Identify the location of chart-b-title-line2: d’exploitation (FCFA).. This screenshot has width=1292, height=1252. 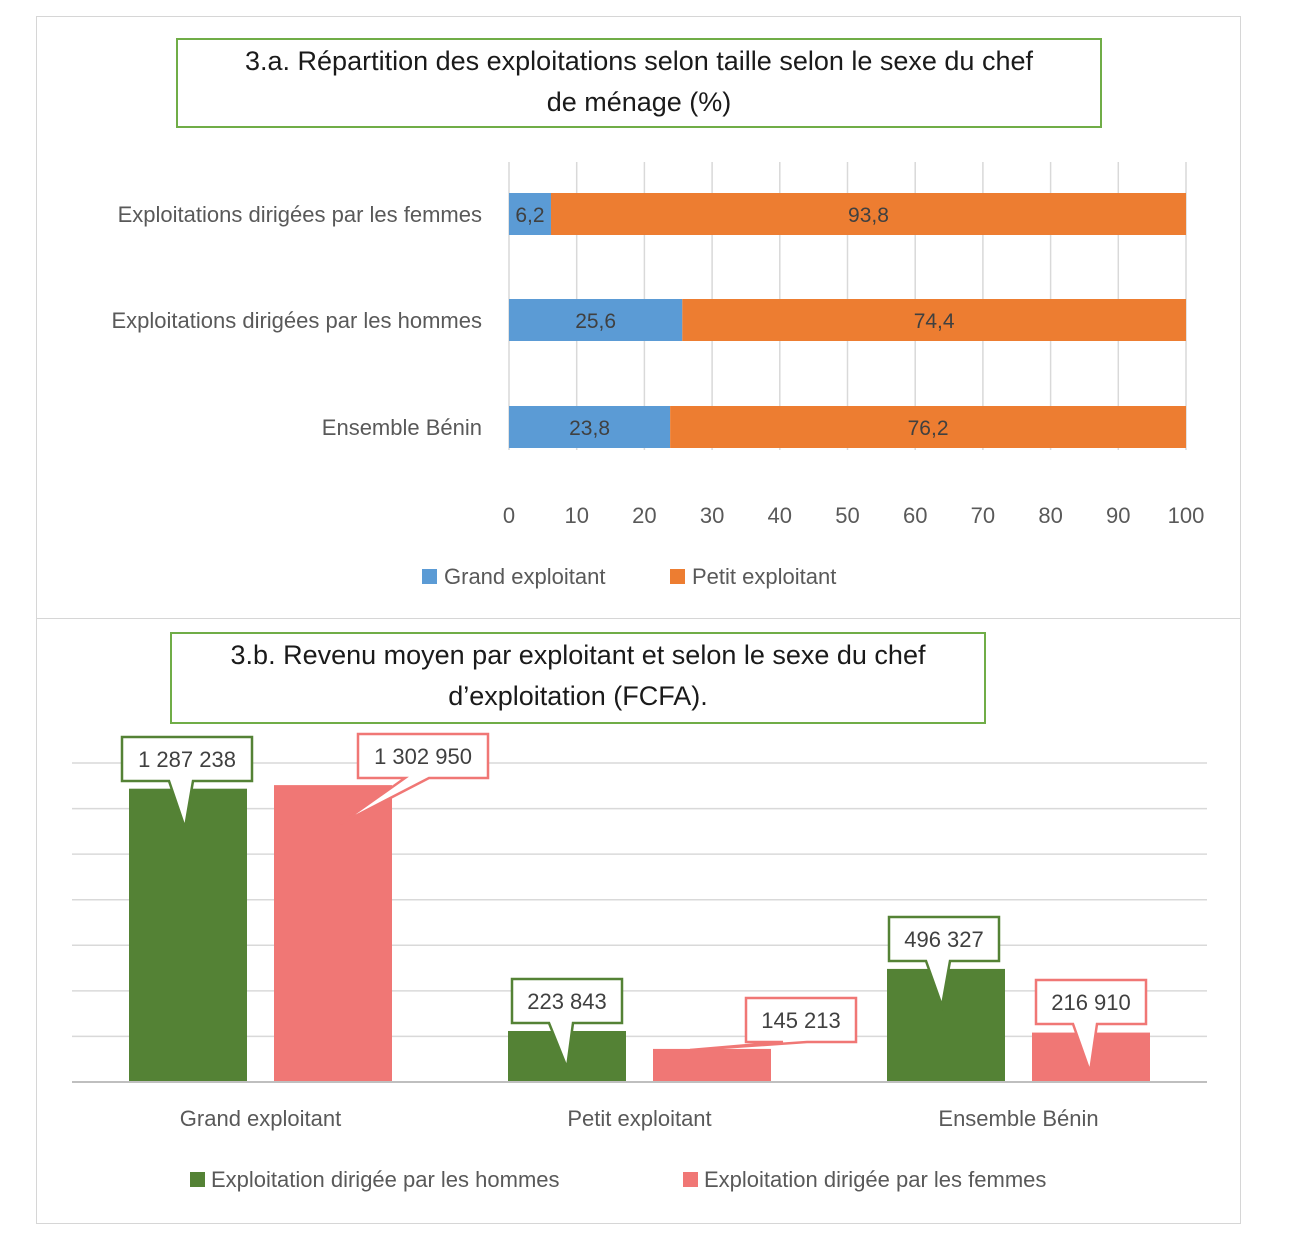
(578, 696).